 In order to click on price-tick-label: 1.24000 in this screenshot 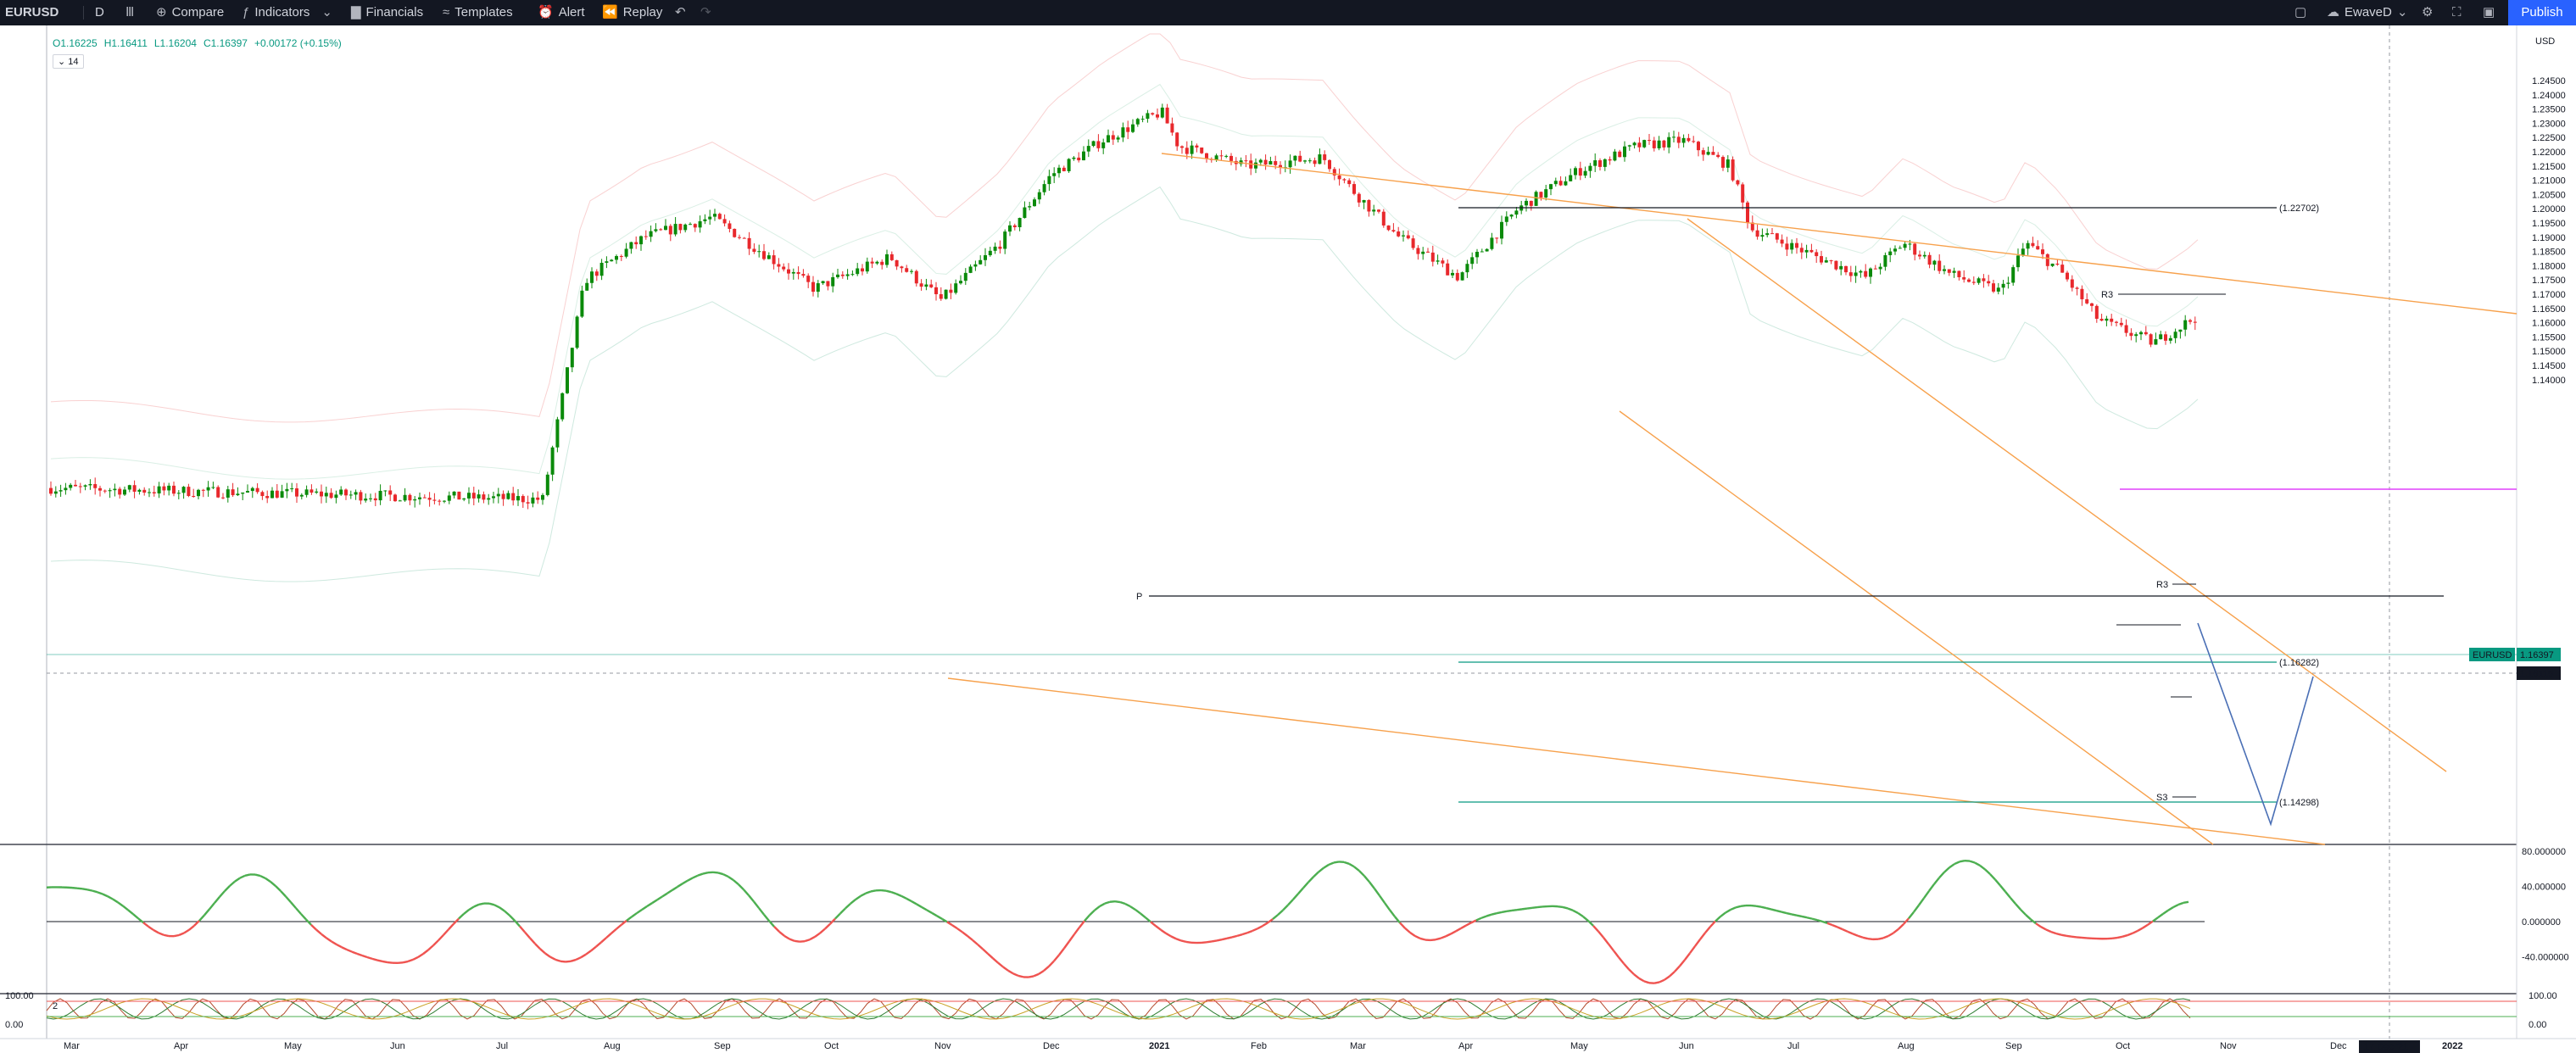, I will do `click(2549, 96)`.